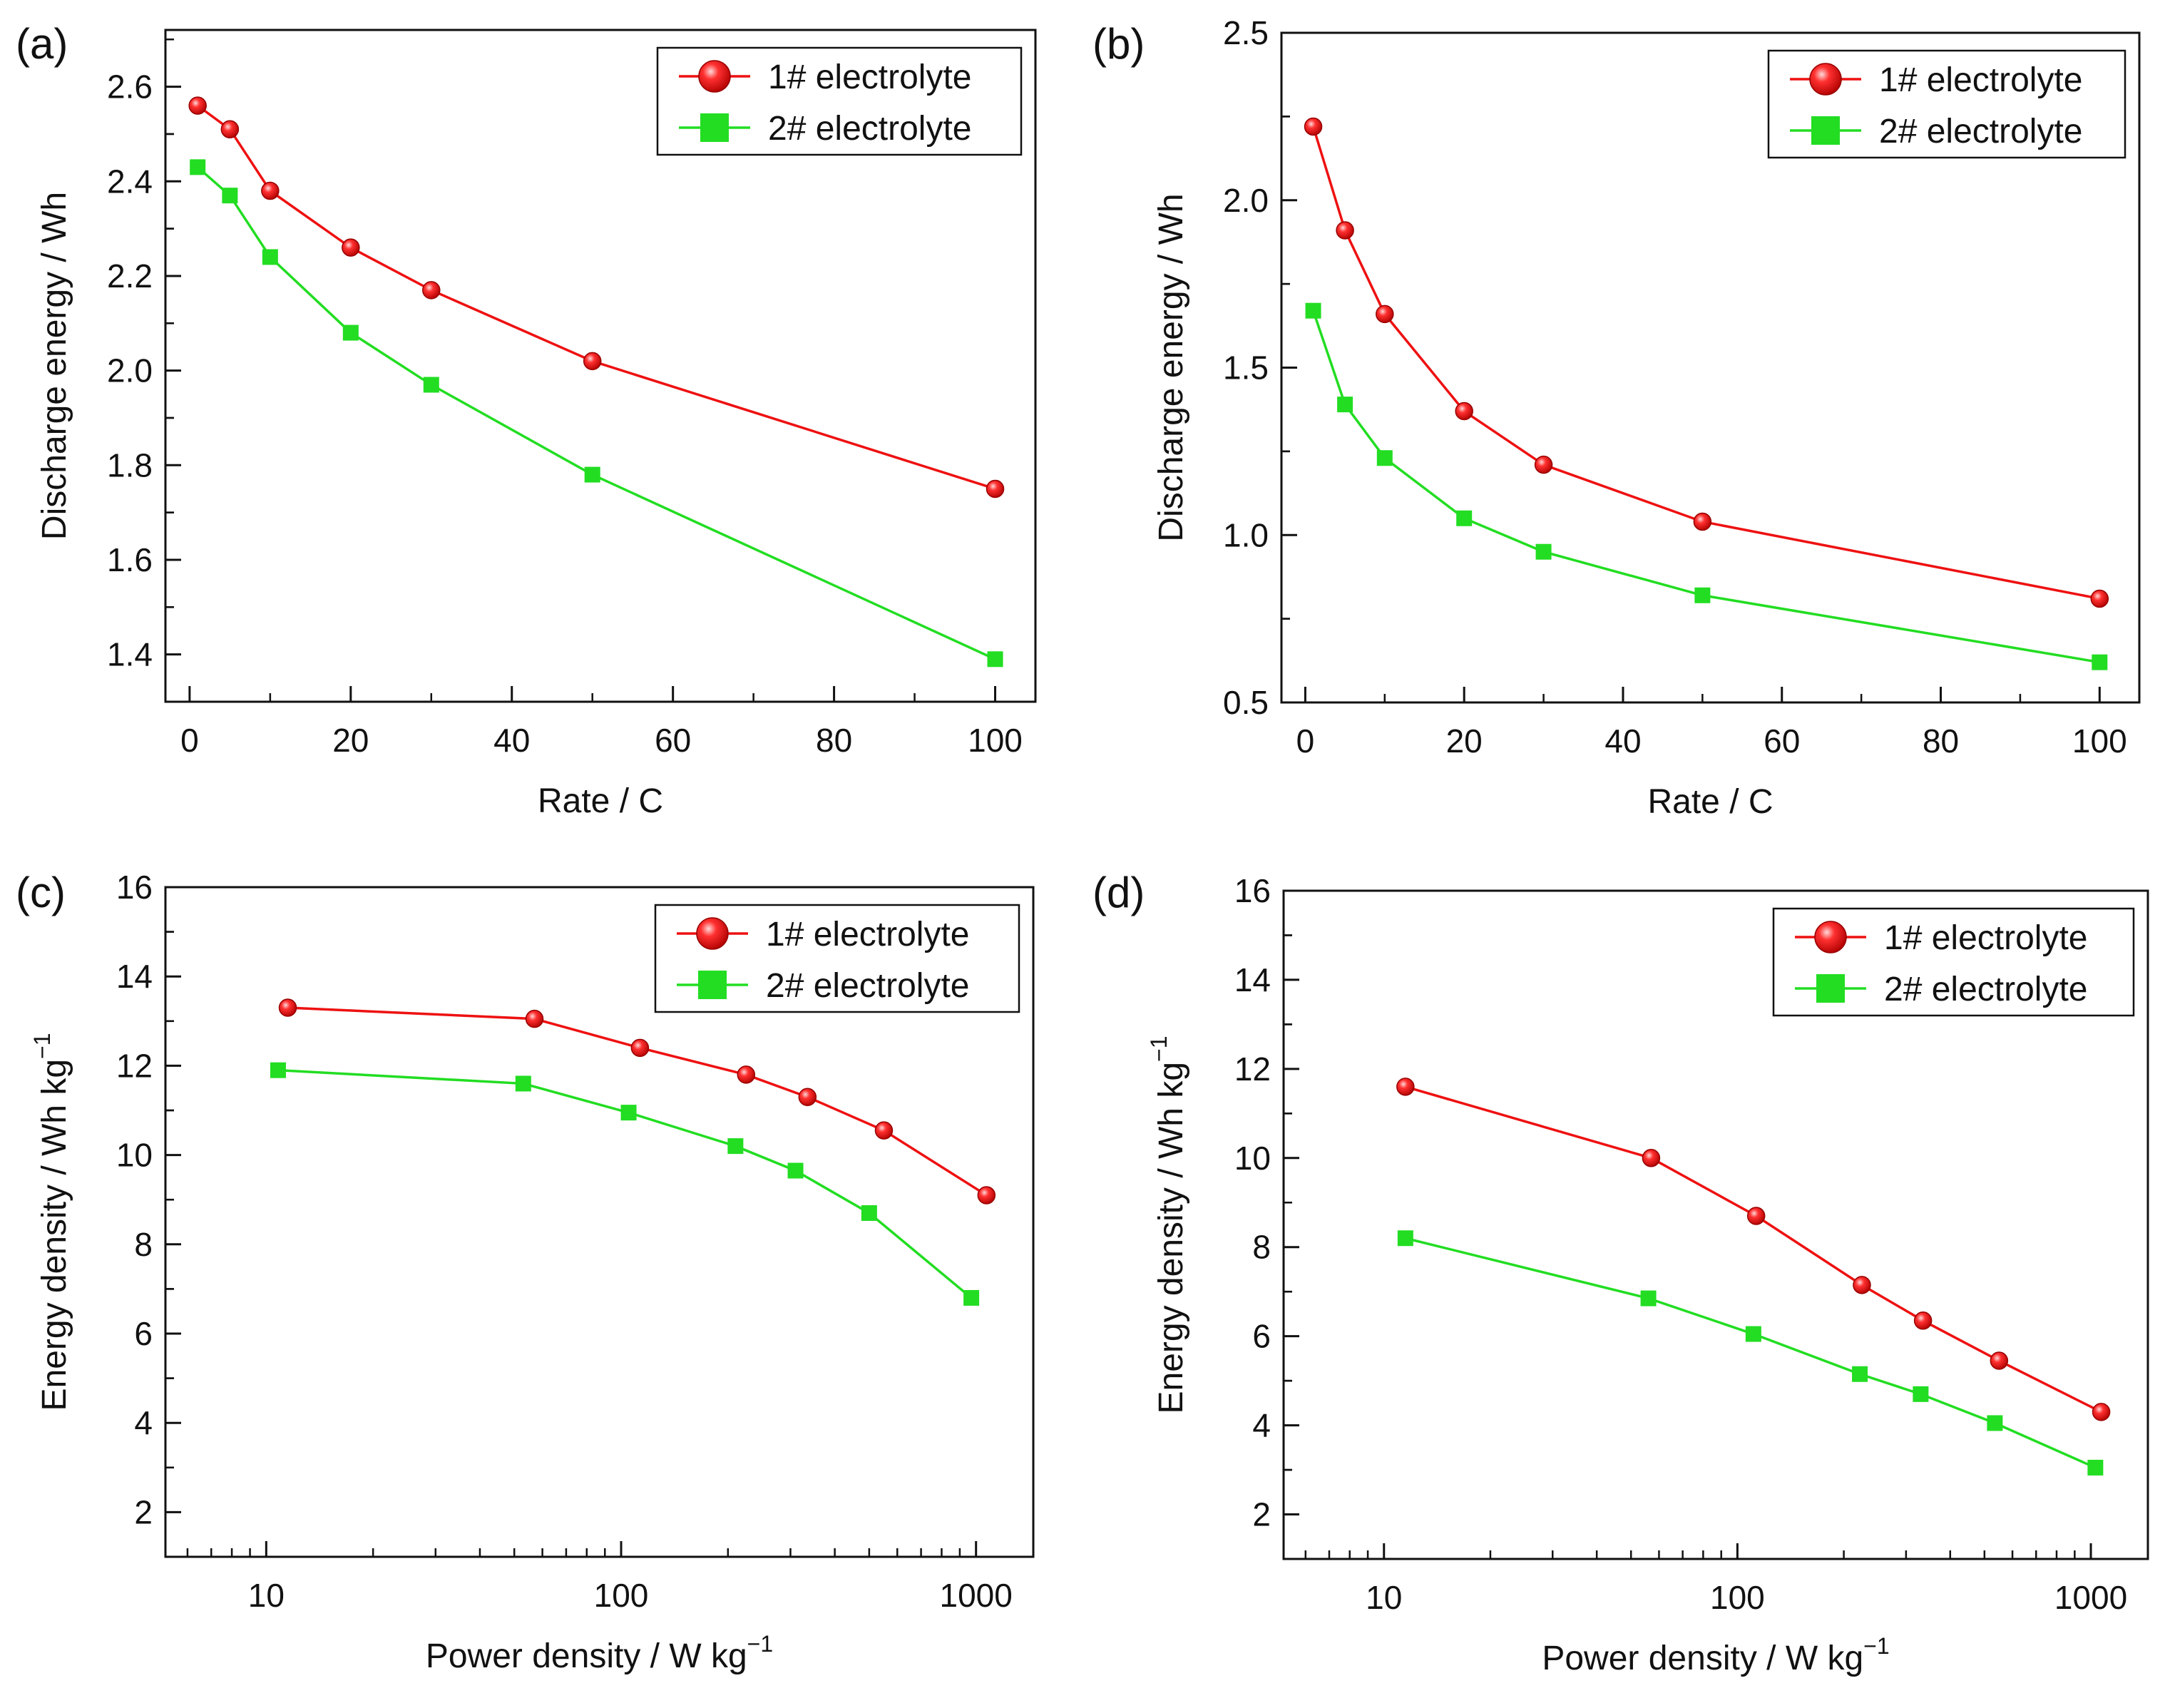 Image resolution: width=2165 pixels, height=1708 pixels. I want to click on y-tick-label: 1.8, so click(130, 465).